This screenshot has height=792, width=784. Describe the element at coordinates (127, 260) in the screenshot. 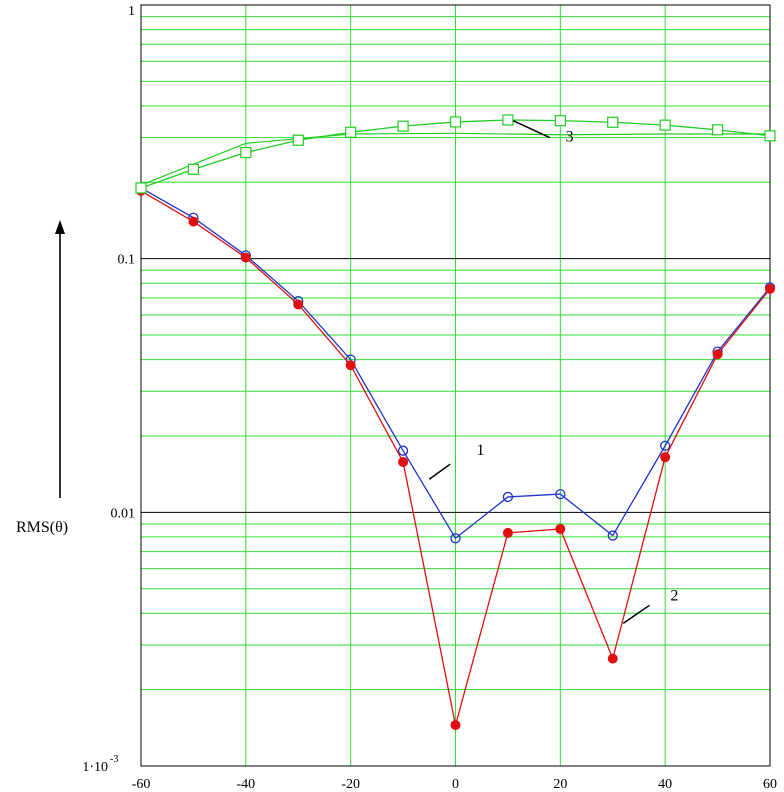

I see `y-tick-label: 0.1` at that location.